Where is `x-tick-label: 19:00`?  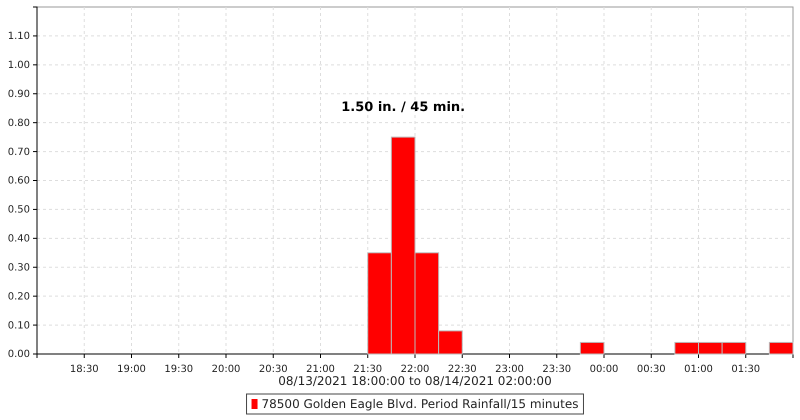 x-tick-label: 19:00 is located at coordinates (131, 369).